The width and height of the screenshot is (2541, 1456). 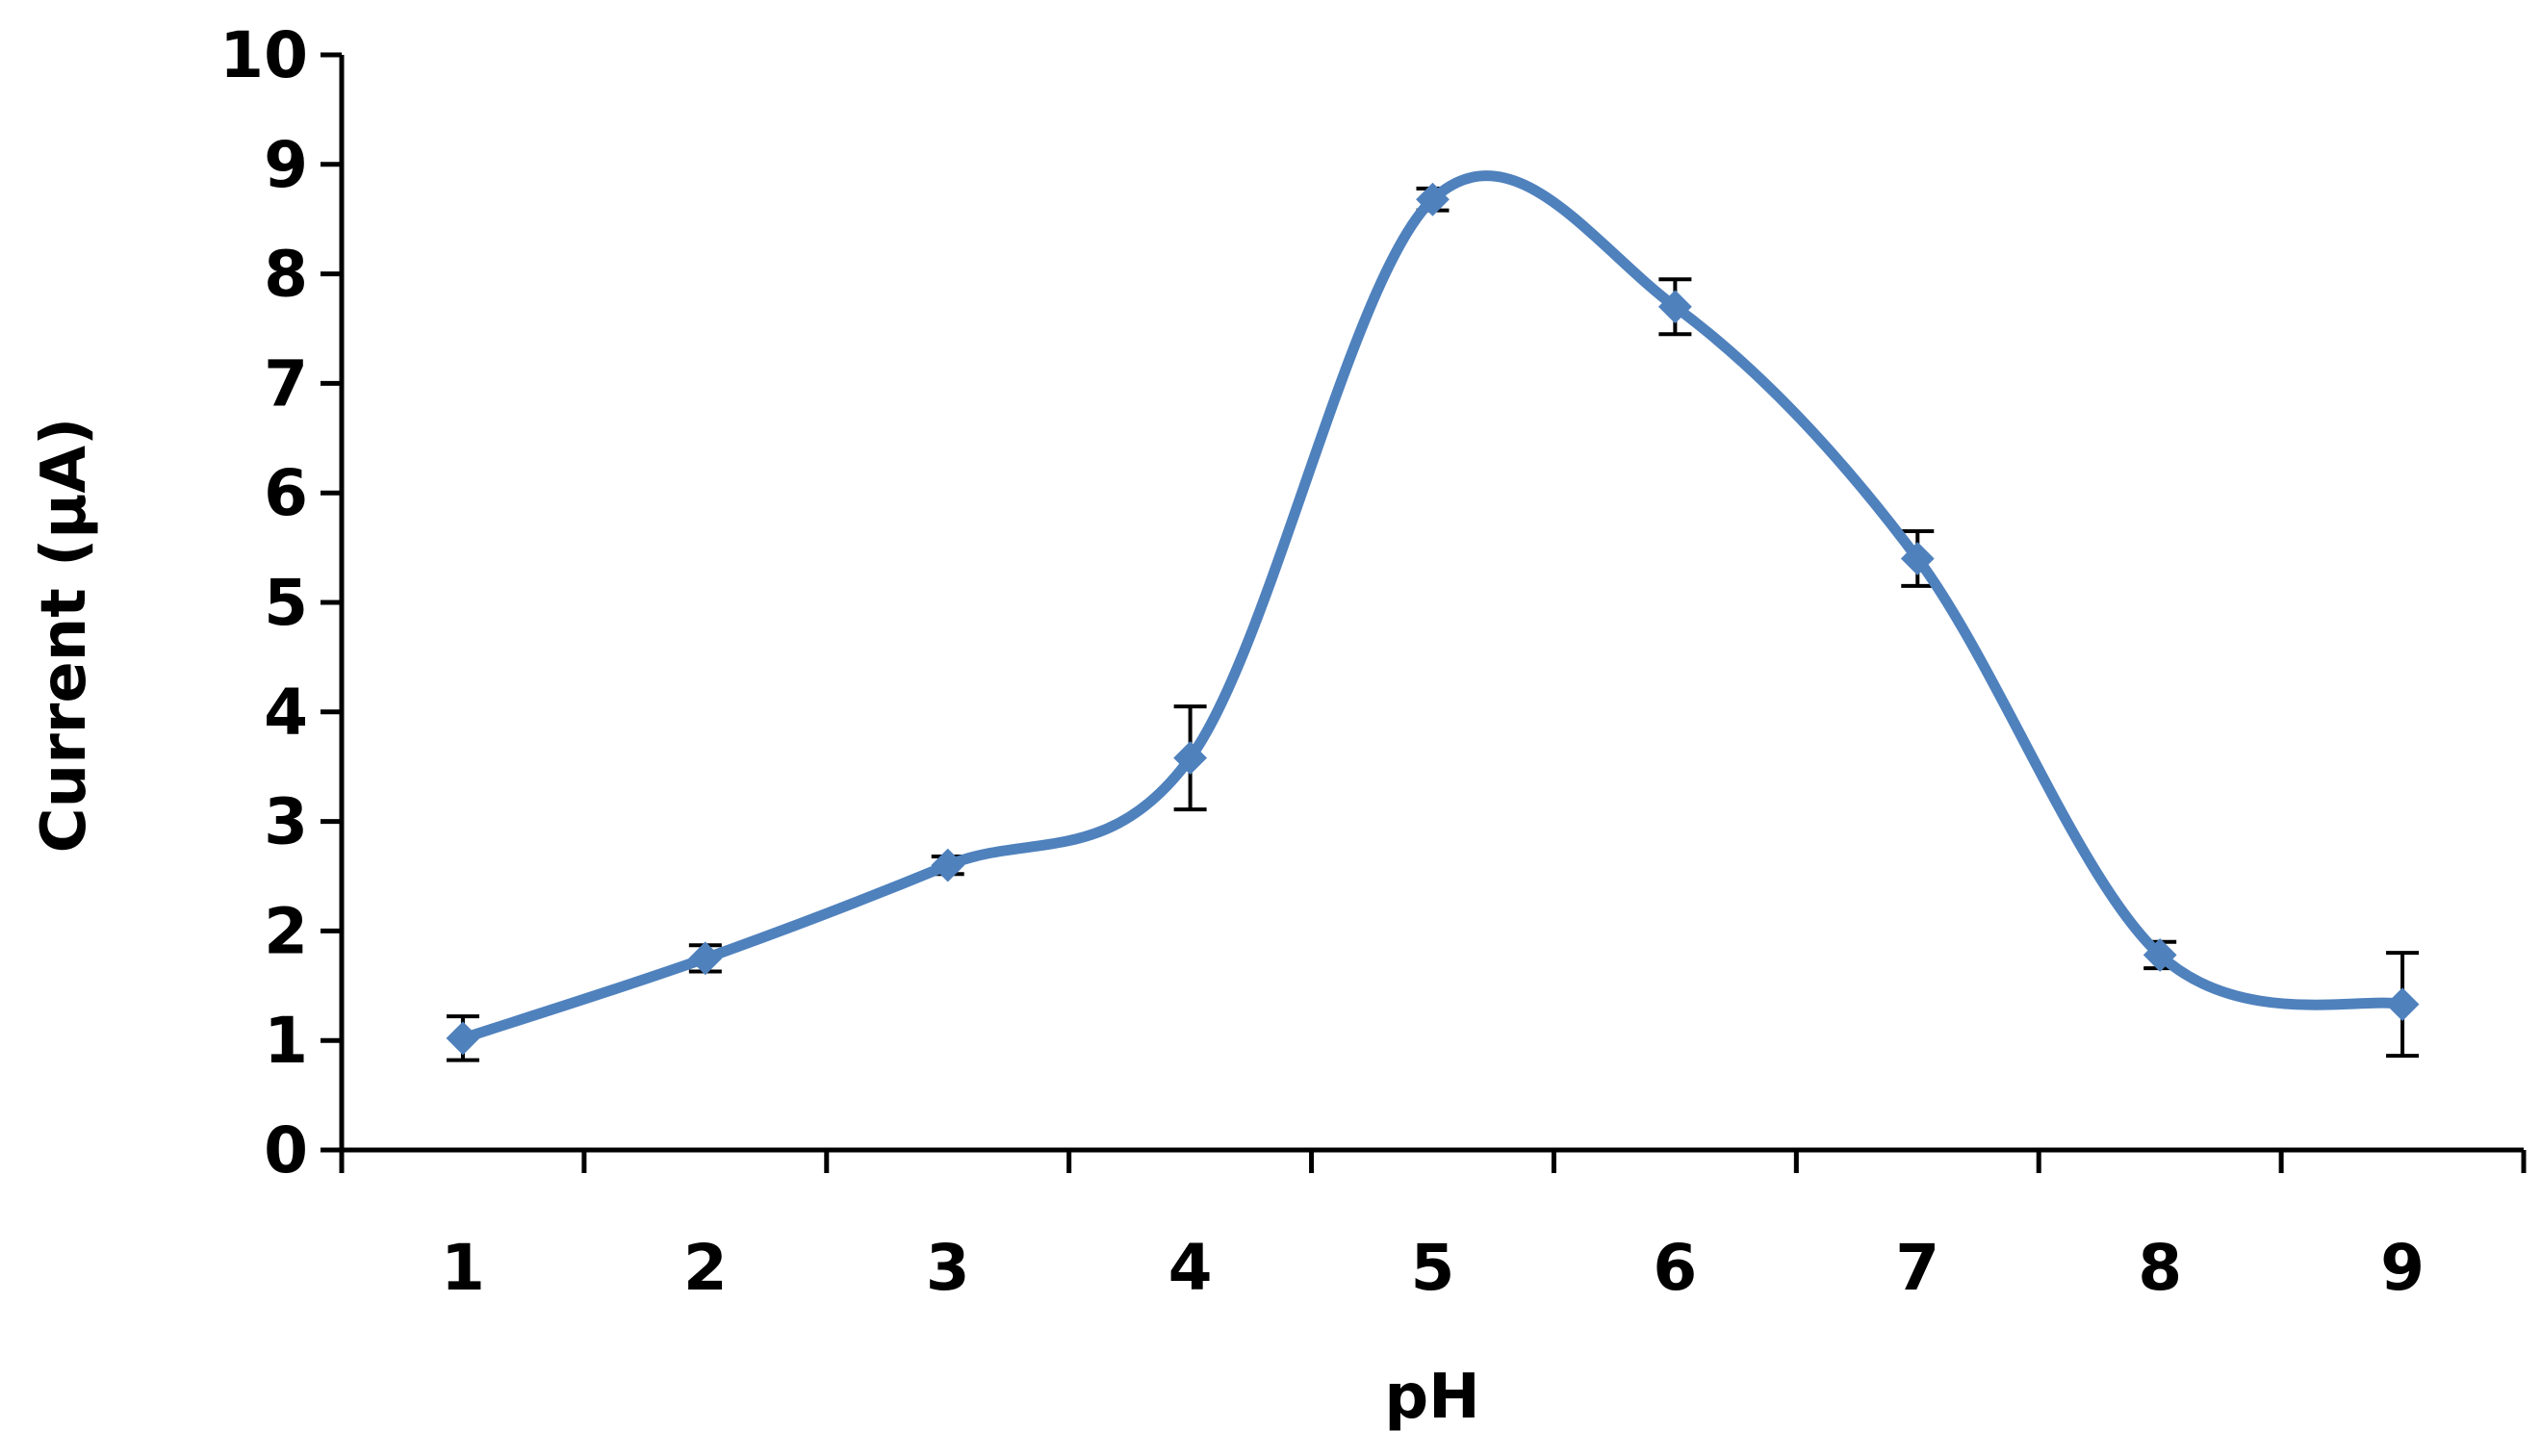 I want to click on y-tick-label-6: 6, so click(x=286, y=493).